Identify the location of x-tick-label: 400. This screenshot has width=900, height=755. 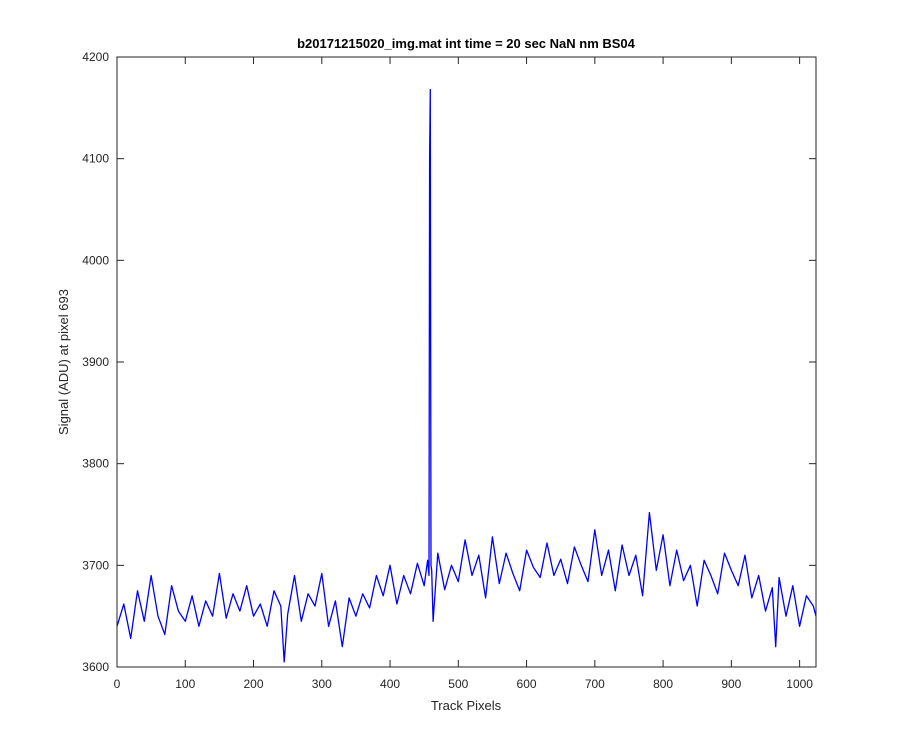
(390, 684).